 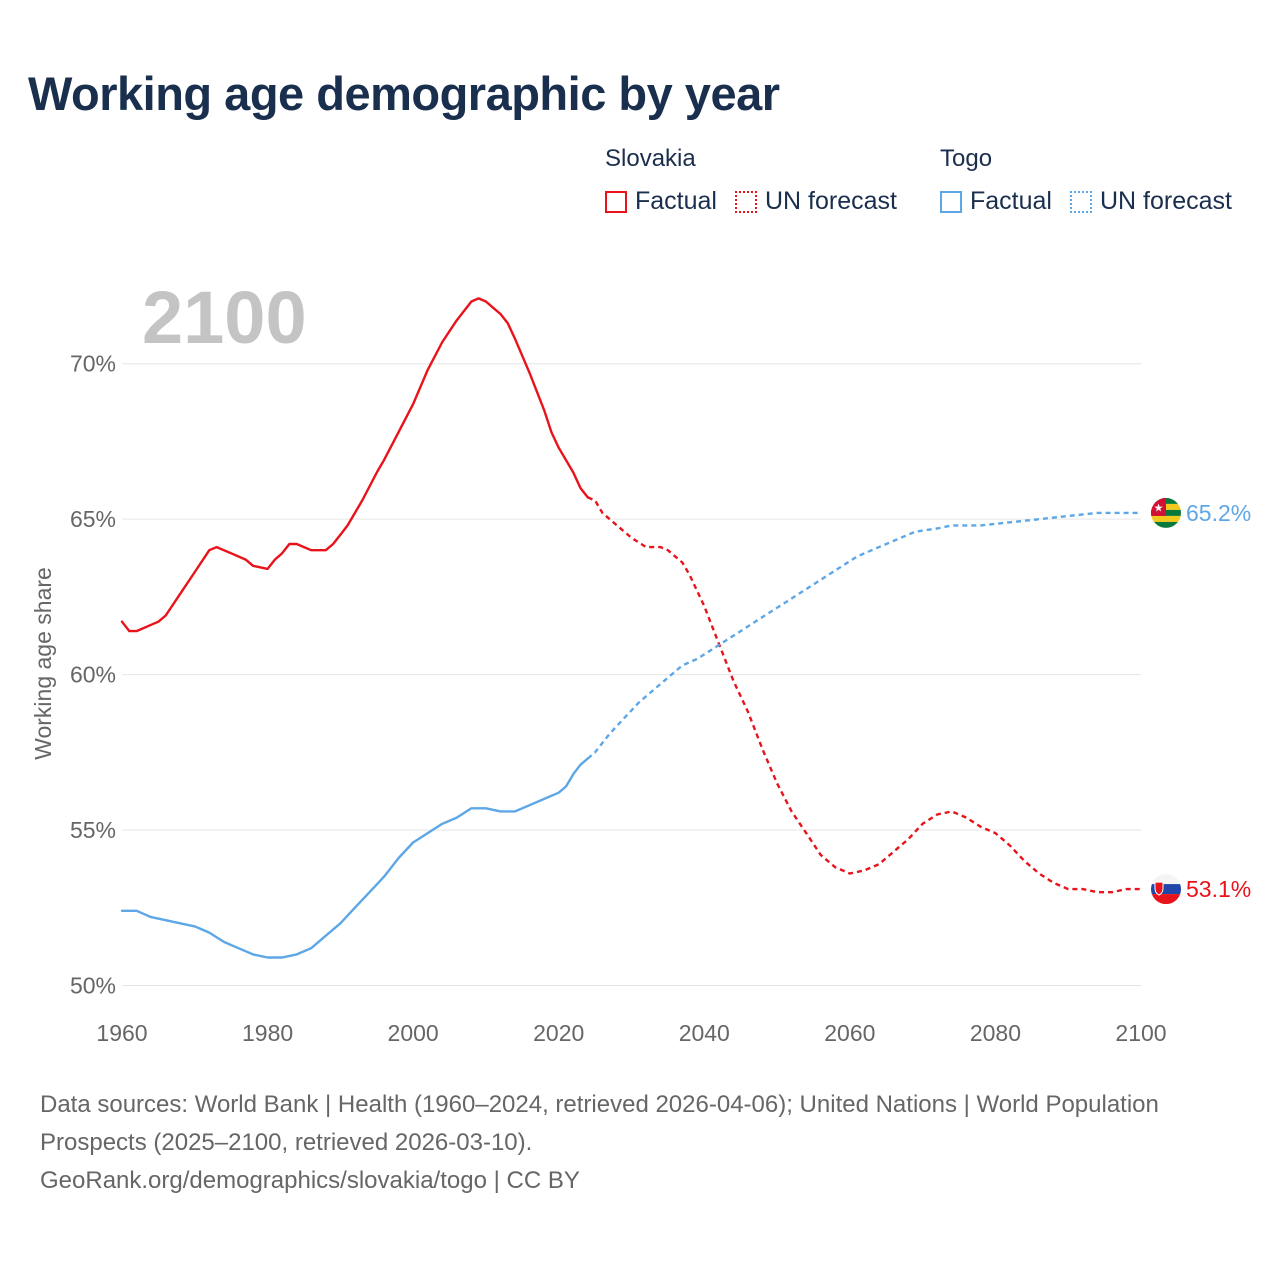 What do you see at coordinates (760, 180) in the screenshot?
I see `legend-group-slovakia: Slovakia Factual UN forecast` at bounding box center [760, 180].